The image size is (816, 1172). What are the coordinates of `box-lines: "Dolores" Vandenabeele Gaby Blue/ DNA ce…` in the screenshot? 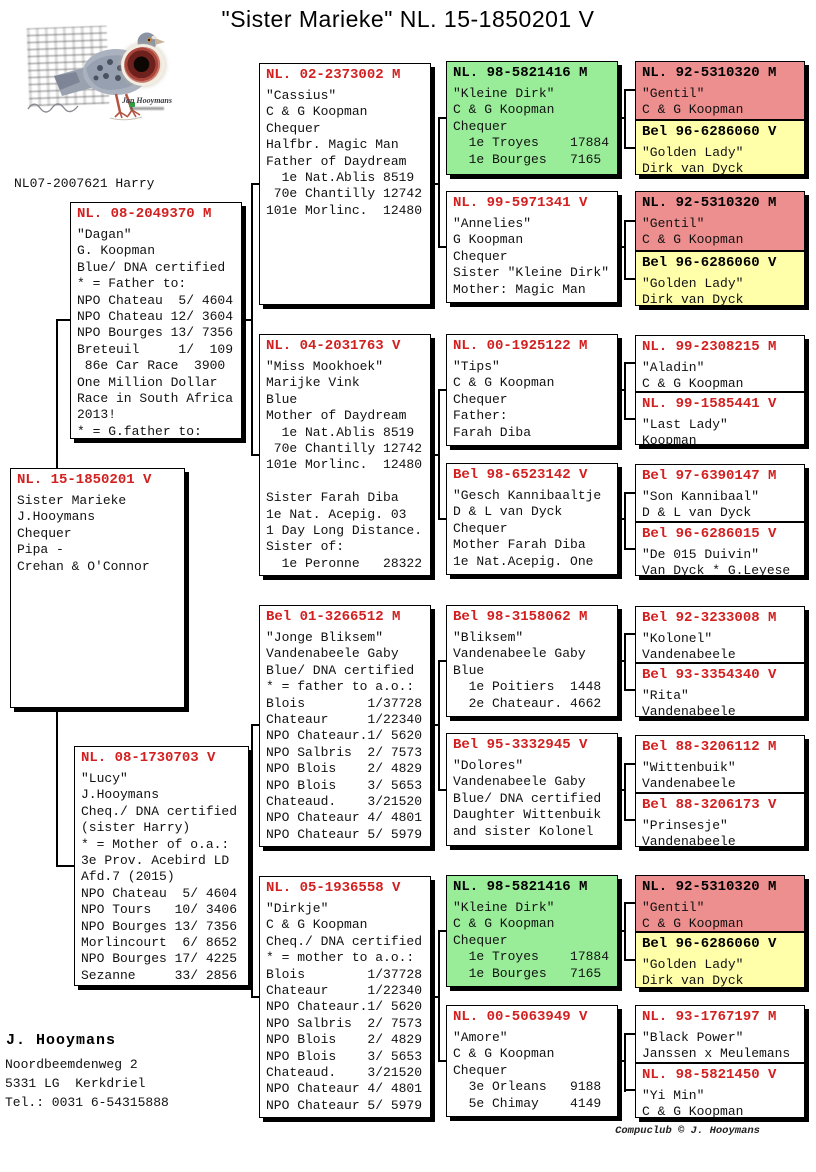 It's located at (527, 798).